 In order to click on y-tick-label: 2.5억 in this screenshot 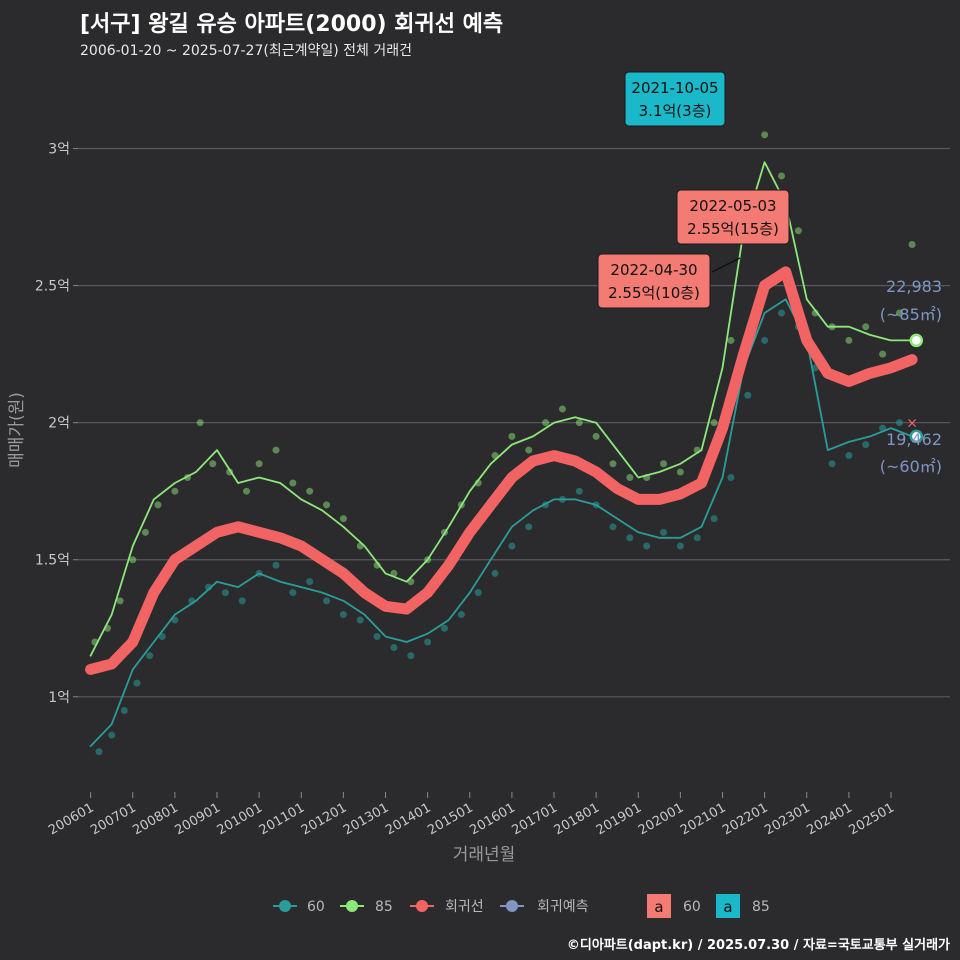, I will do `click(52, 287)`.